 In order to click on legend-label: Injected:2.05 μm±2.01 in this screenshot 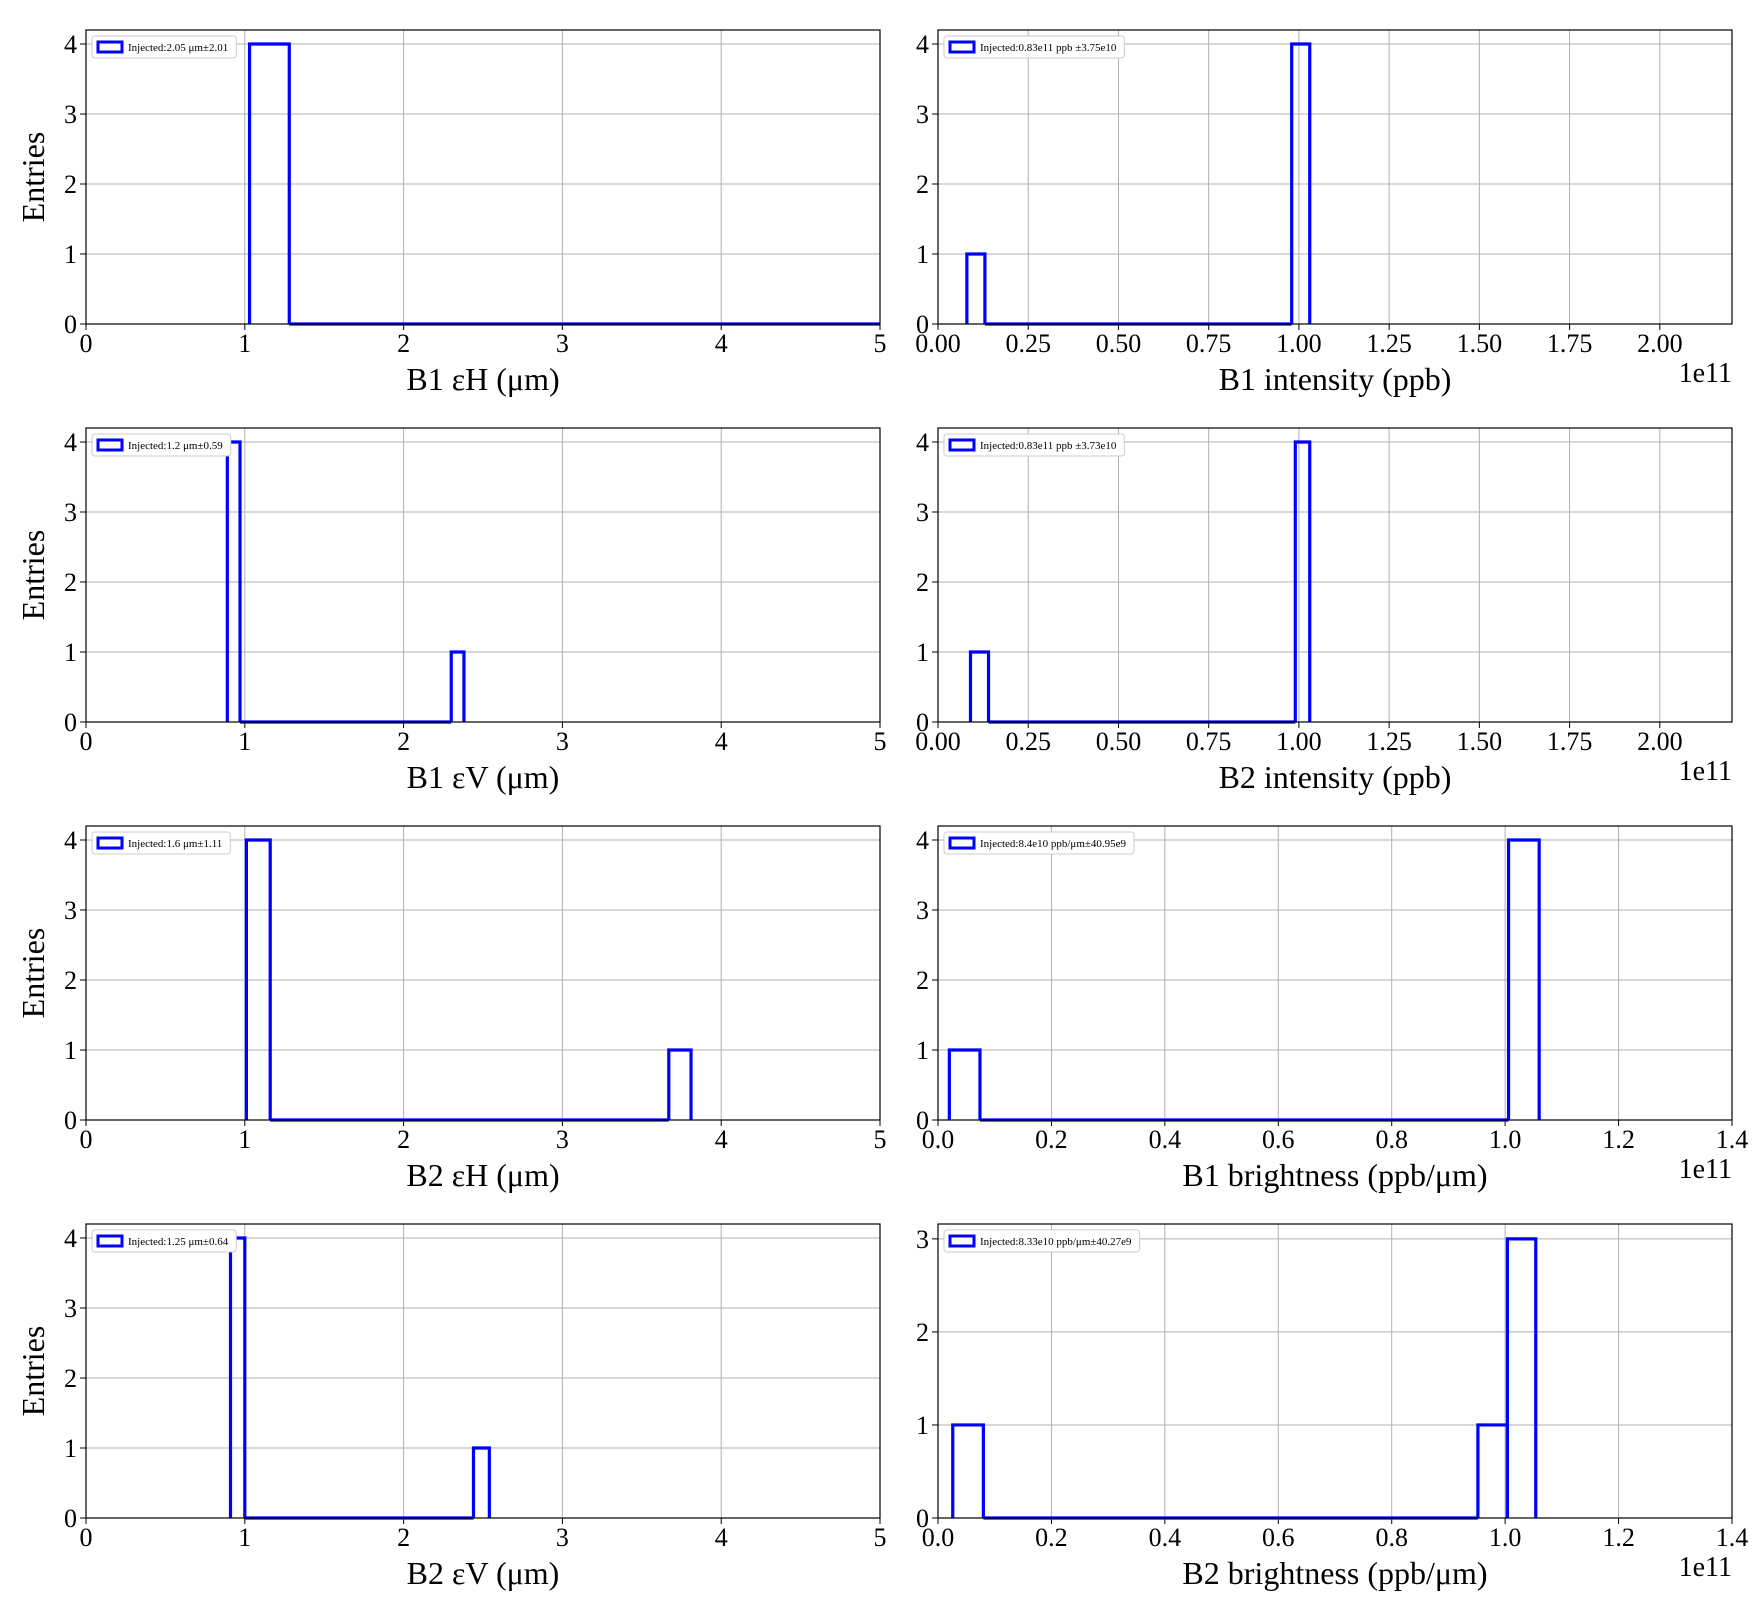, I will do `click(178, 48)`.